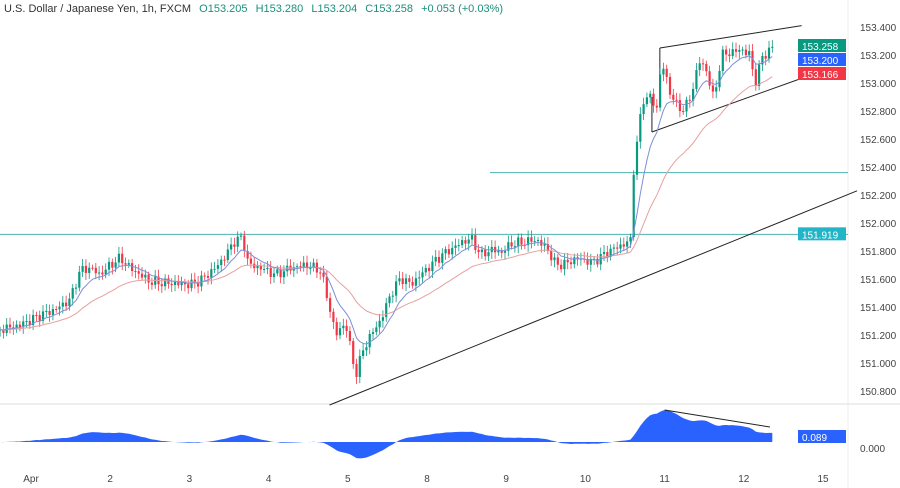 The image size is (900, 488). What do you see at coordinates (878, 280) in the screenshot?
I see `y-tick-label: 151.600` at bounding box center [878, 280].